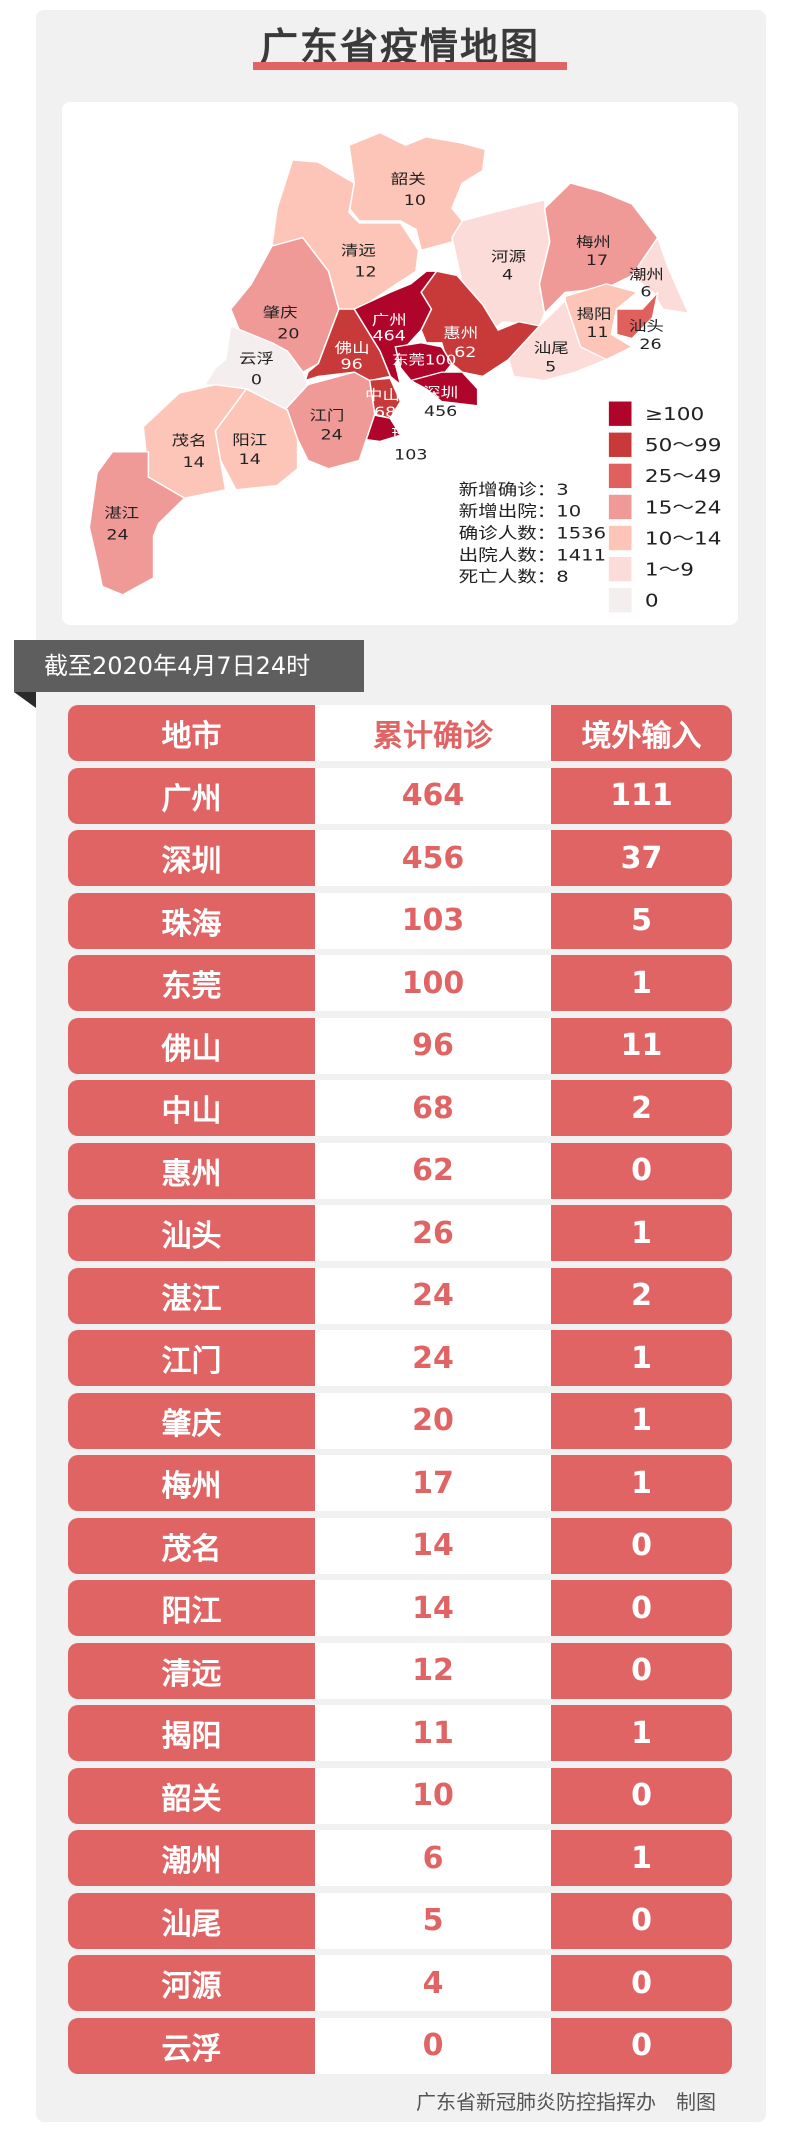  What do you see at coordinates (683, 507) in the screenshot?
I see `legend-label: 15～24` at bounding box center [683, 507].